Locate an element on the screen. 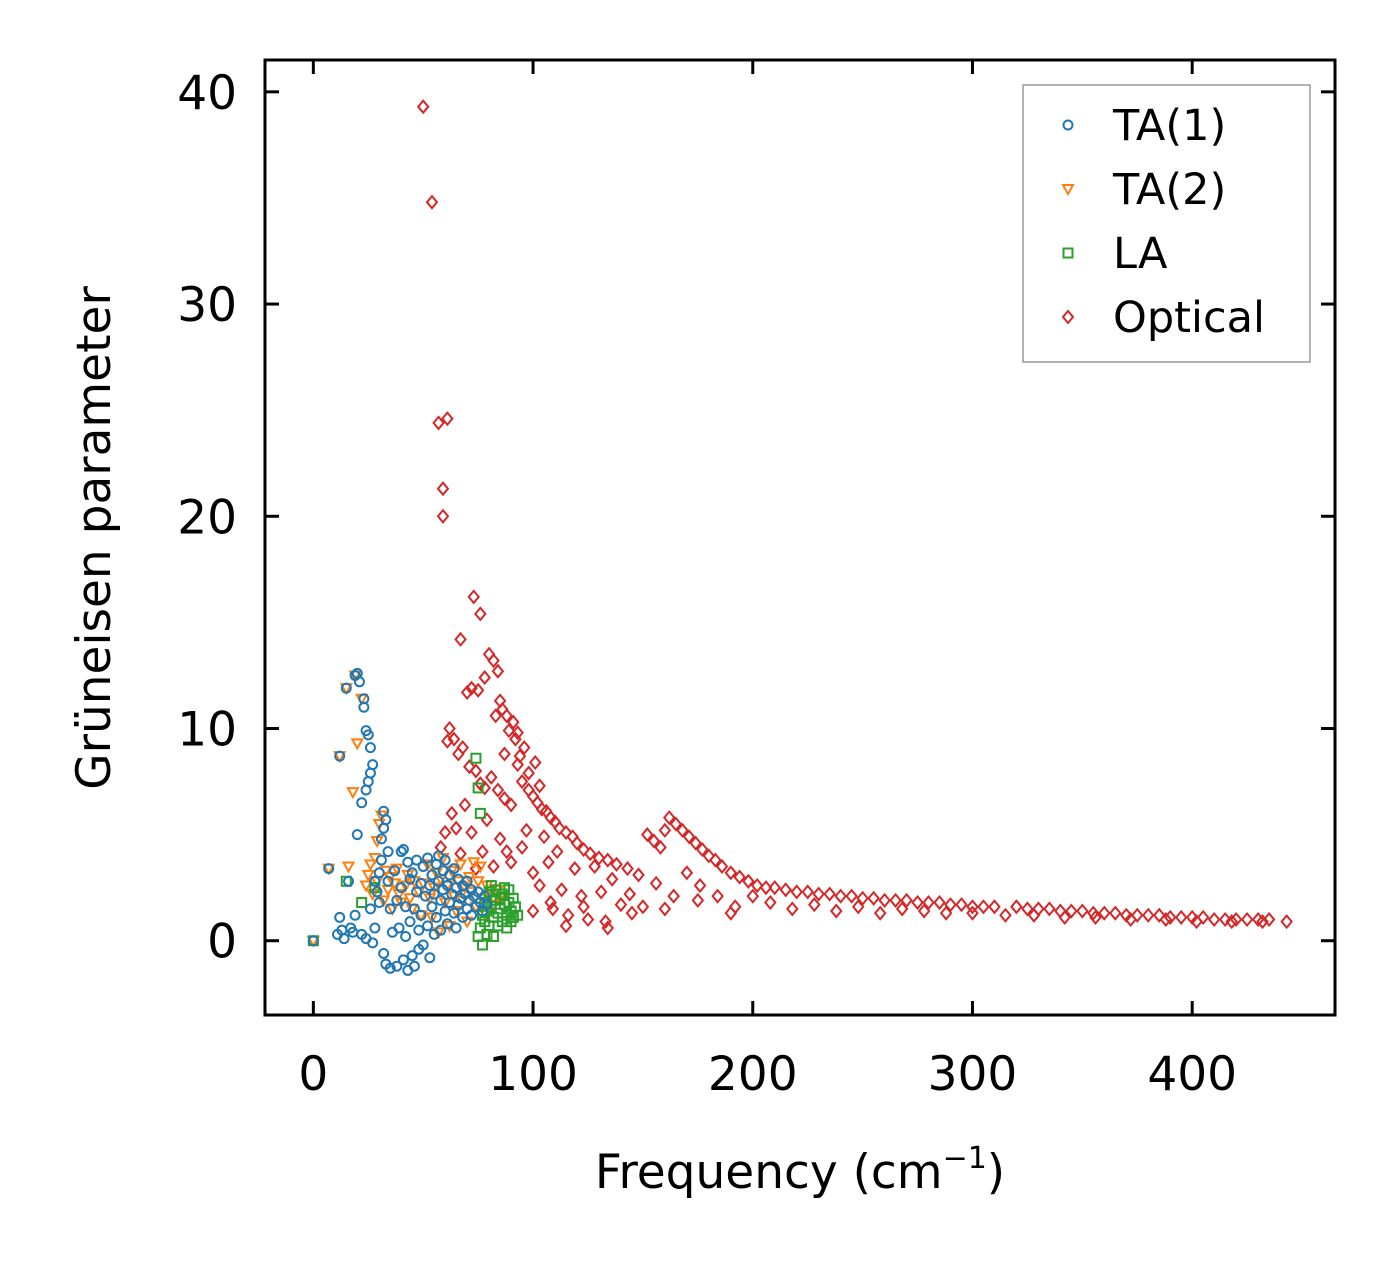 This screenshot has height=1264, width=1394. y-tick-label-10: 10 is located at coordinates (207, 730).